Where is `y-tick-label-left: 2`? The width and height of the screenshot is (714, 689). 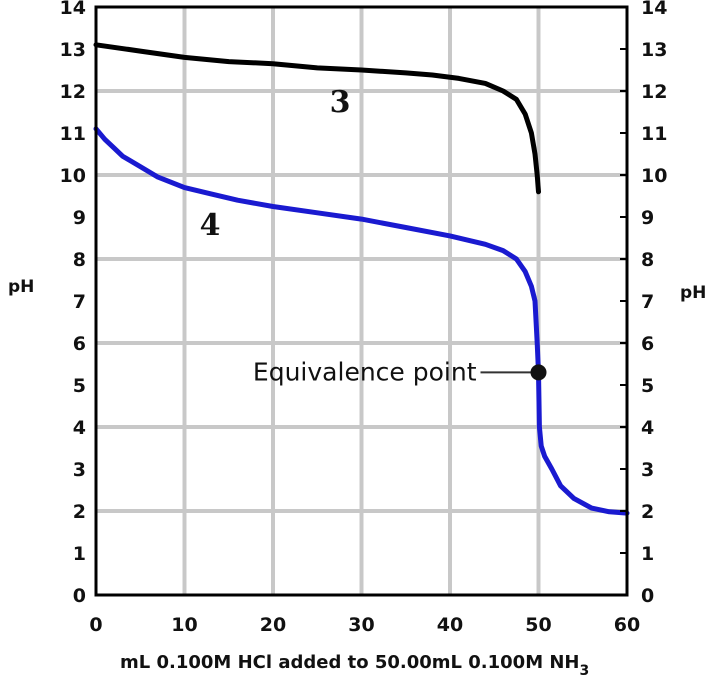 y-tick-label-left: 2 is located at coordinates (79, 512).